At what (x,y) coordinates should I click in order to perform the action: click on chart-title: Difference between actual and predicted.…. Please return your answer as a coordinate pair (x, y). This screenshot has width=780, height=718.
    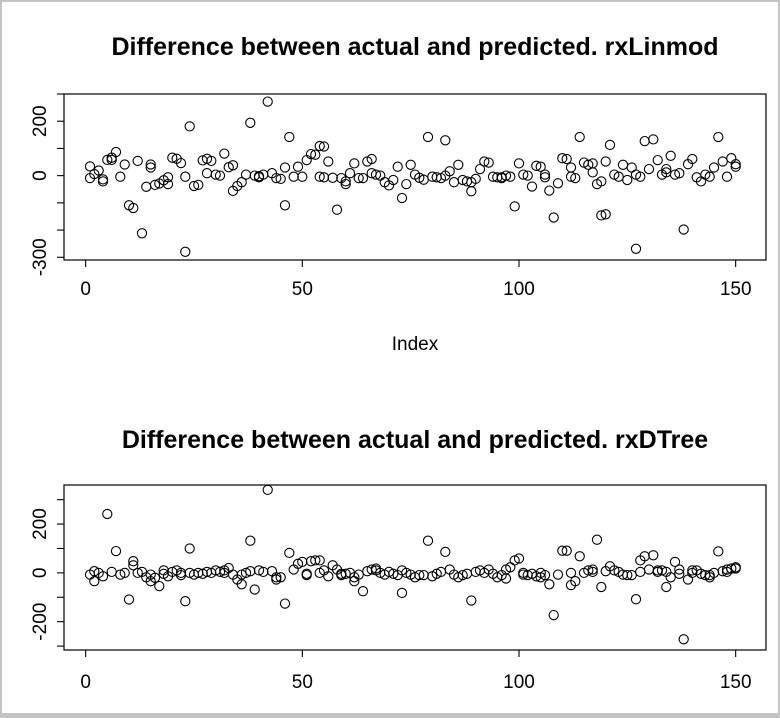
    Looking at the image, I should click on (415, 440).